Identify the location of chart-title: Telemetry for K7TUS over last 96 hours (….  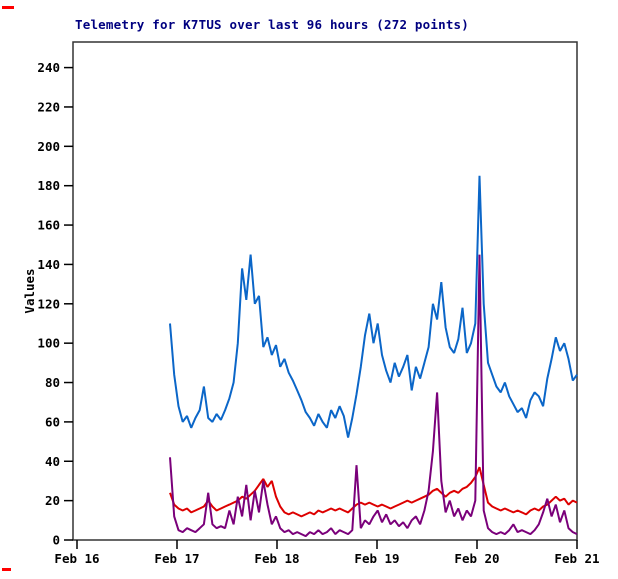
(272, 24).